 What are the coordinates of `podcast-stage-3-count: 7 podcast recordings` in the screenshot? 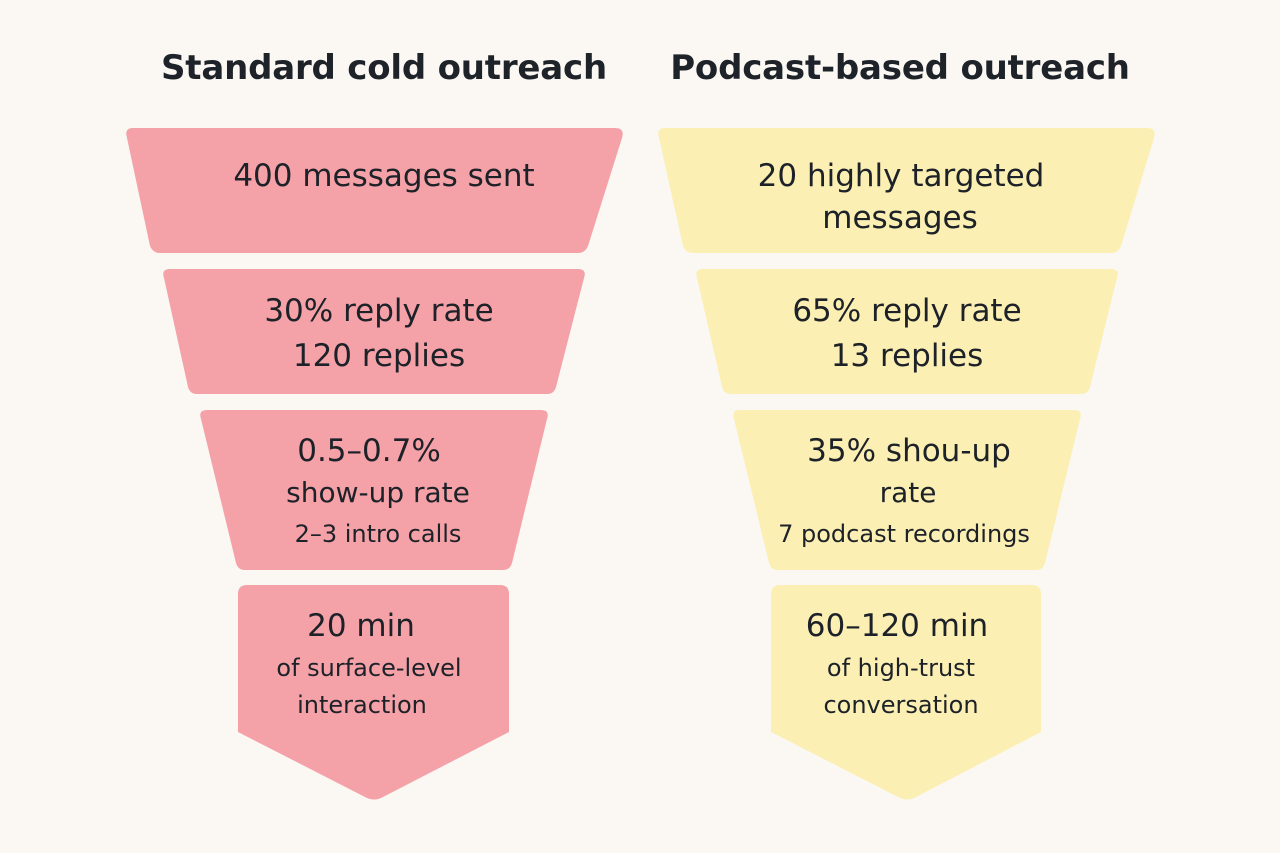 It's located at (904, 534).